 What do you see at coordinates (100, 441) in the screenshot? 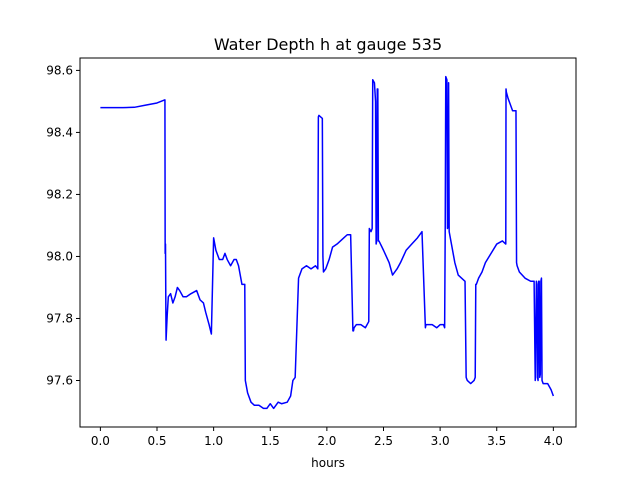
I see `x-tick-label: 0.0` at bounding box center [100, 441].